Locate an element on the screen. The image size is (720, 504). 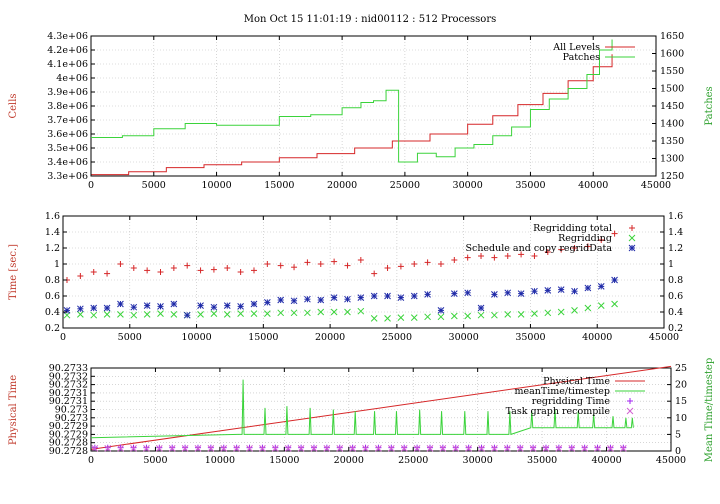
legend-label-regridding: Regridding is located at coordinates (585, 238).